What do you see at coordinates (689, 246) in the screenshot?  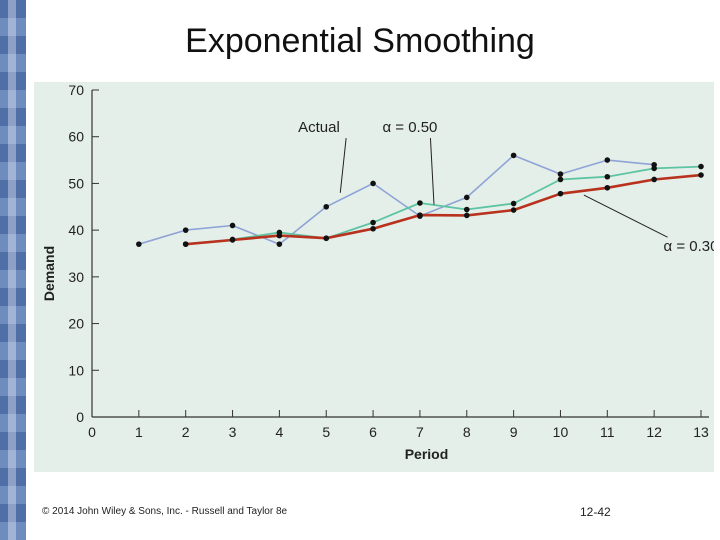 I see `annotation-label-alpha30: α = 0.30` at bounding box center [689, 246].